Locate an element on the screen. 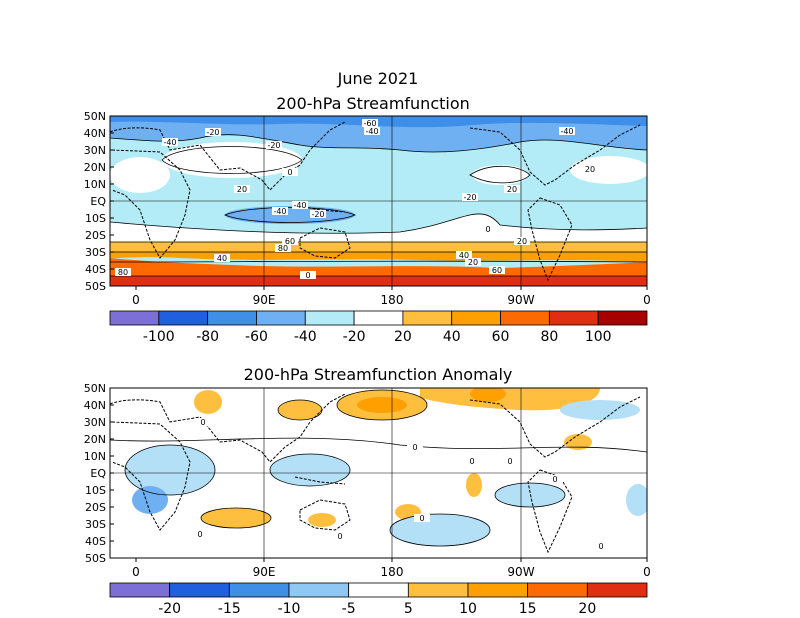 Image resolution: width=800 pixels, height=618 pixels. colorbar-label: 60 is located at coordinates (501, 337).